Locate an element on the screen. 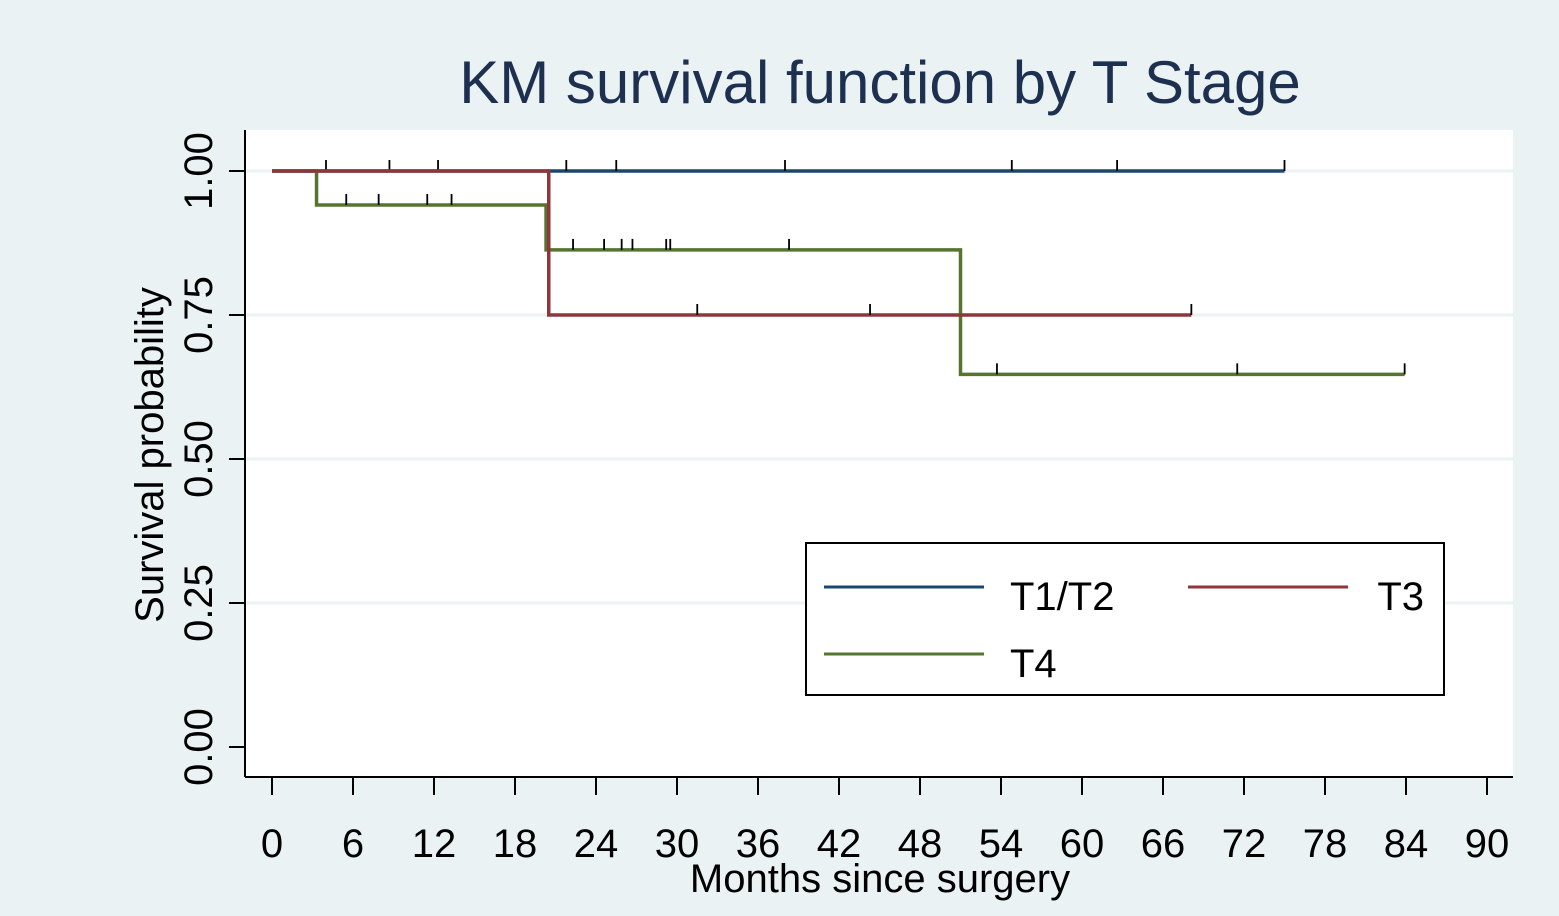  x-tick-label-4: 24 is located at coordinates (596, 844).